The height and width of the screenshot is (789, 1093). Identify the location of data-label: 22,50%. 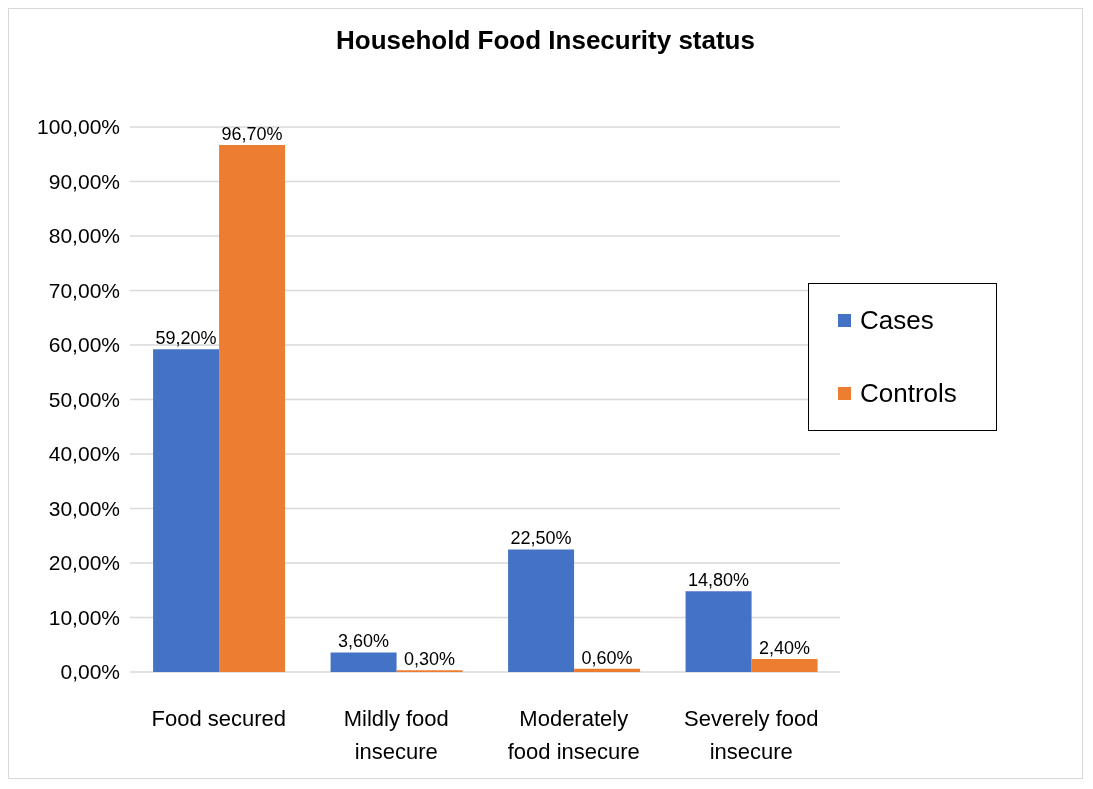
(541, 538).